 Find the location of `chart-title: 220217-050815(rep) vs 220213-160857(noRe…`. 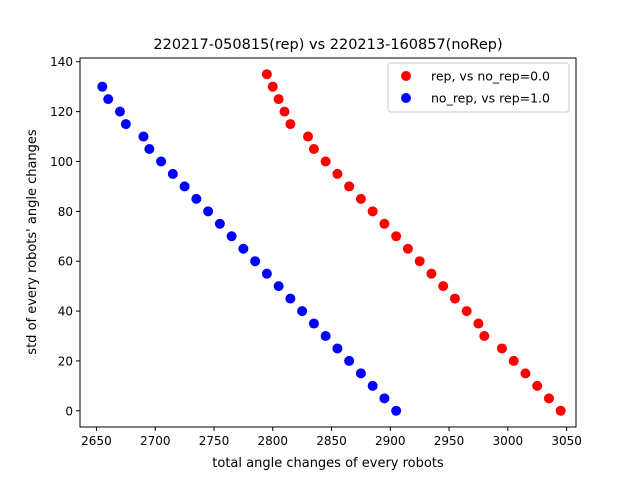

chart-title: 220217-050815(rep) vs 220213-160857(noRe… is located at coordinates (327, 45).